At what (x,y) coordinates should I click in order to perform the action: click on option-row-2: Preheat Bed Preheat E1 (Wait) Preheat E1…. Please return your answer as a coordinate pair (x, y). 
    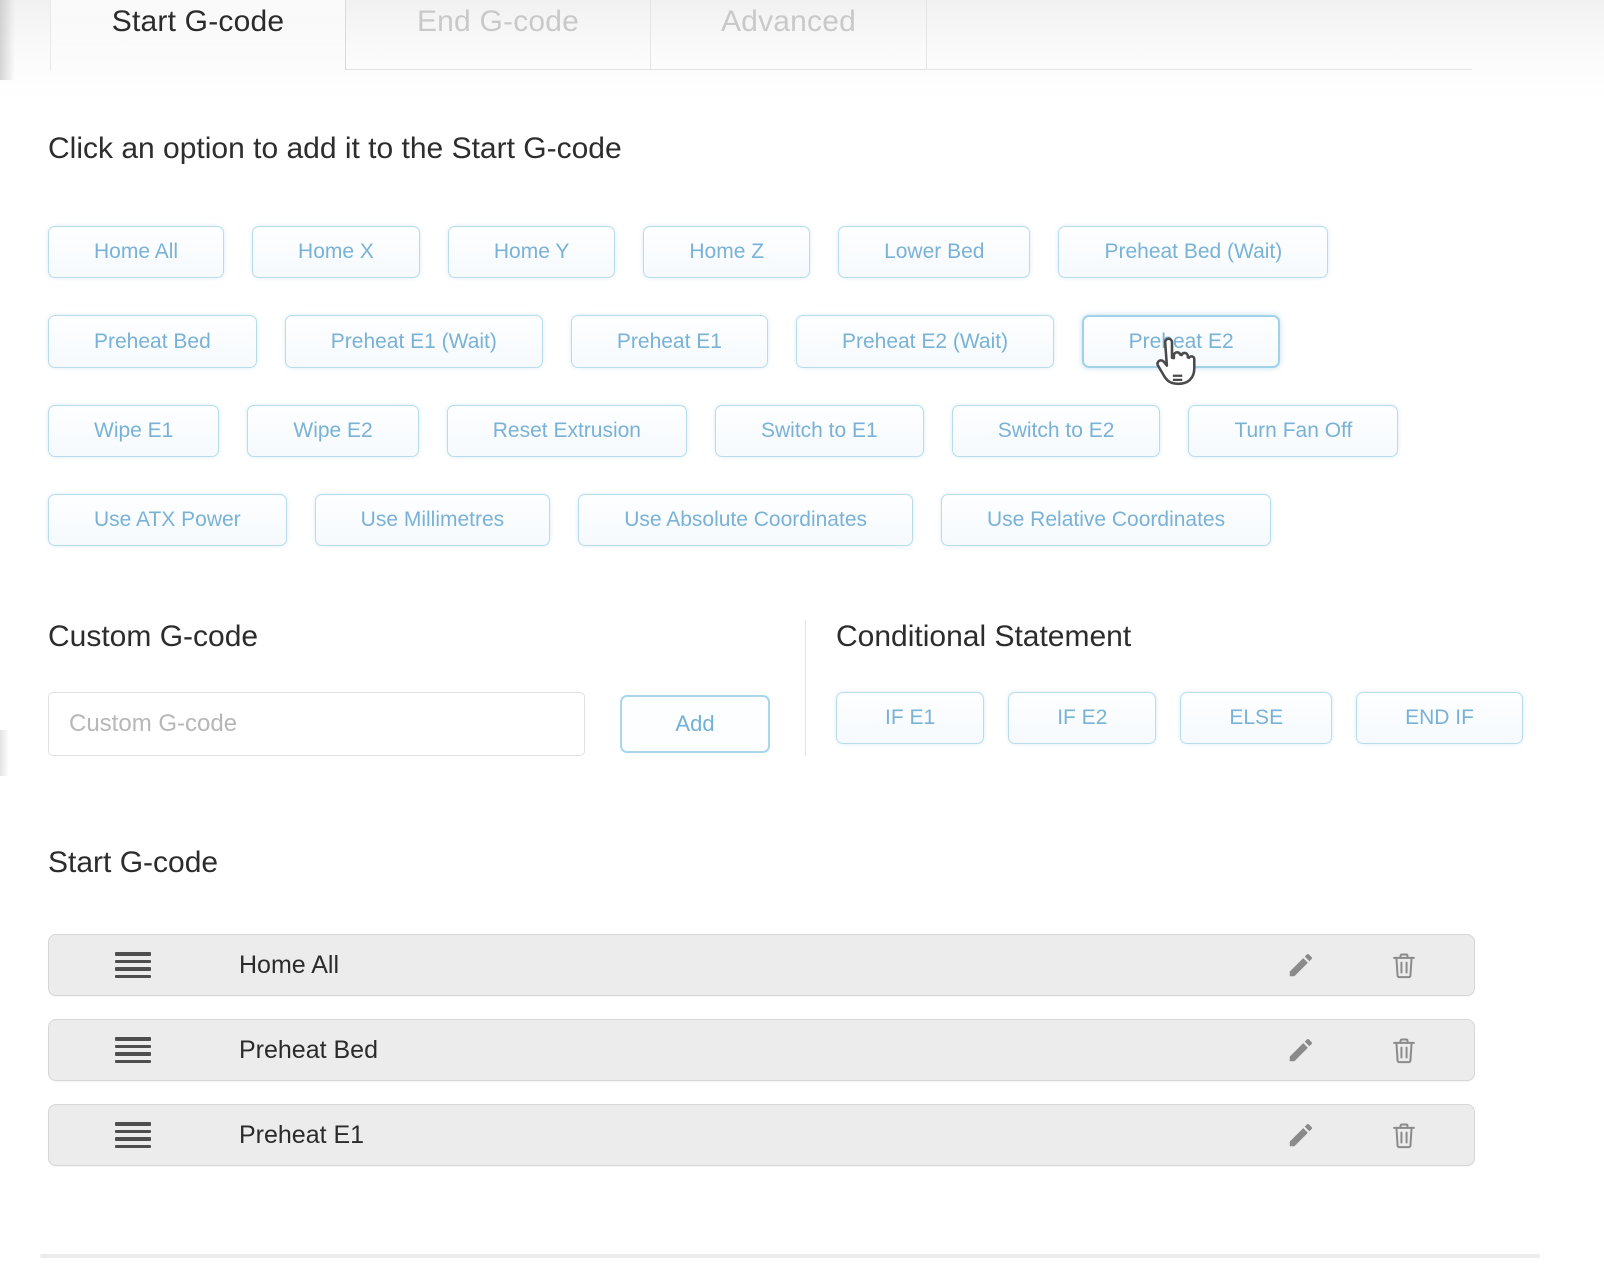
    Looking at the image, I should click on (806, 341).